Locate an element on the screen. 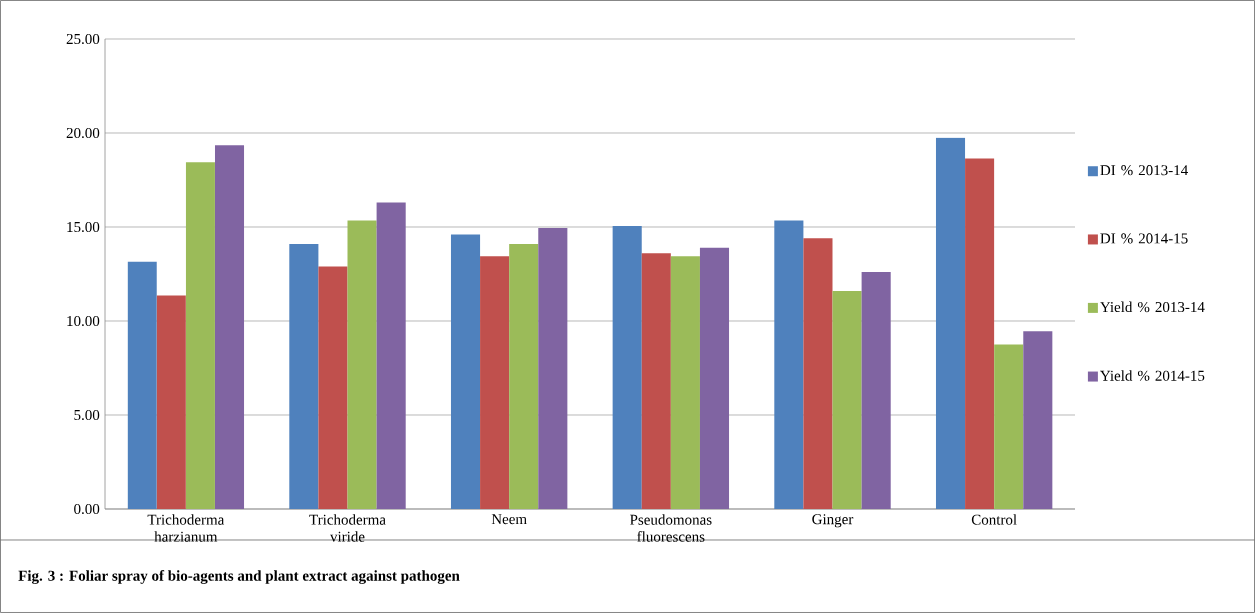 This screenshot has width=1255, height=613. y-tick-label: 20.00 is located at coordinates (83, 133).